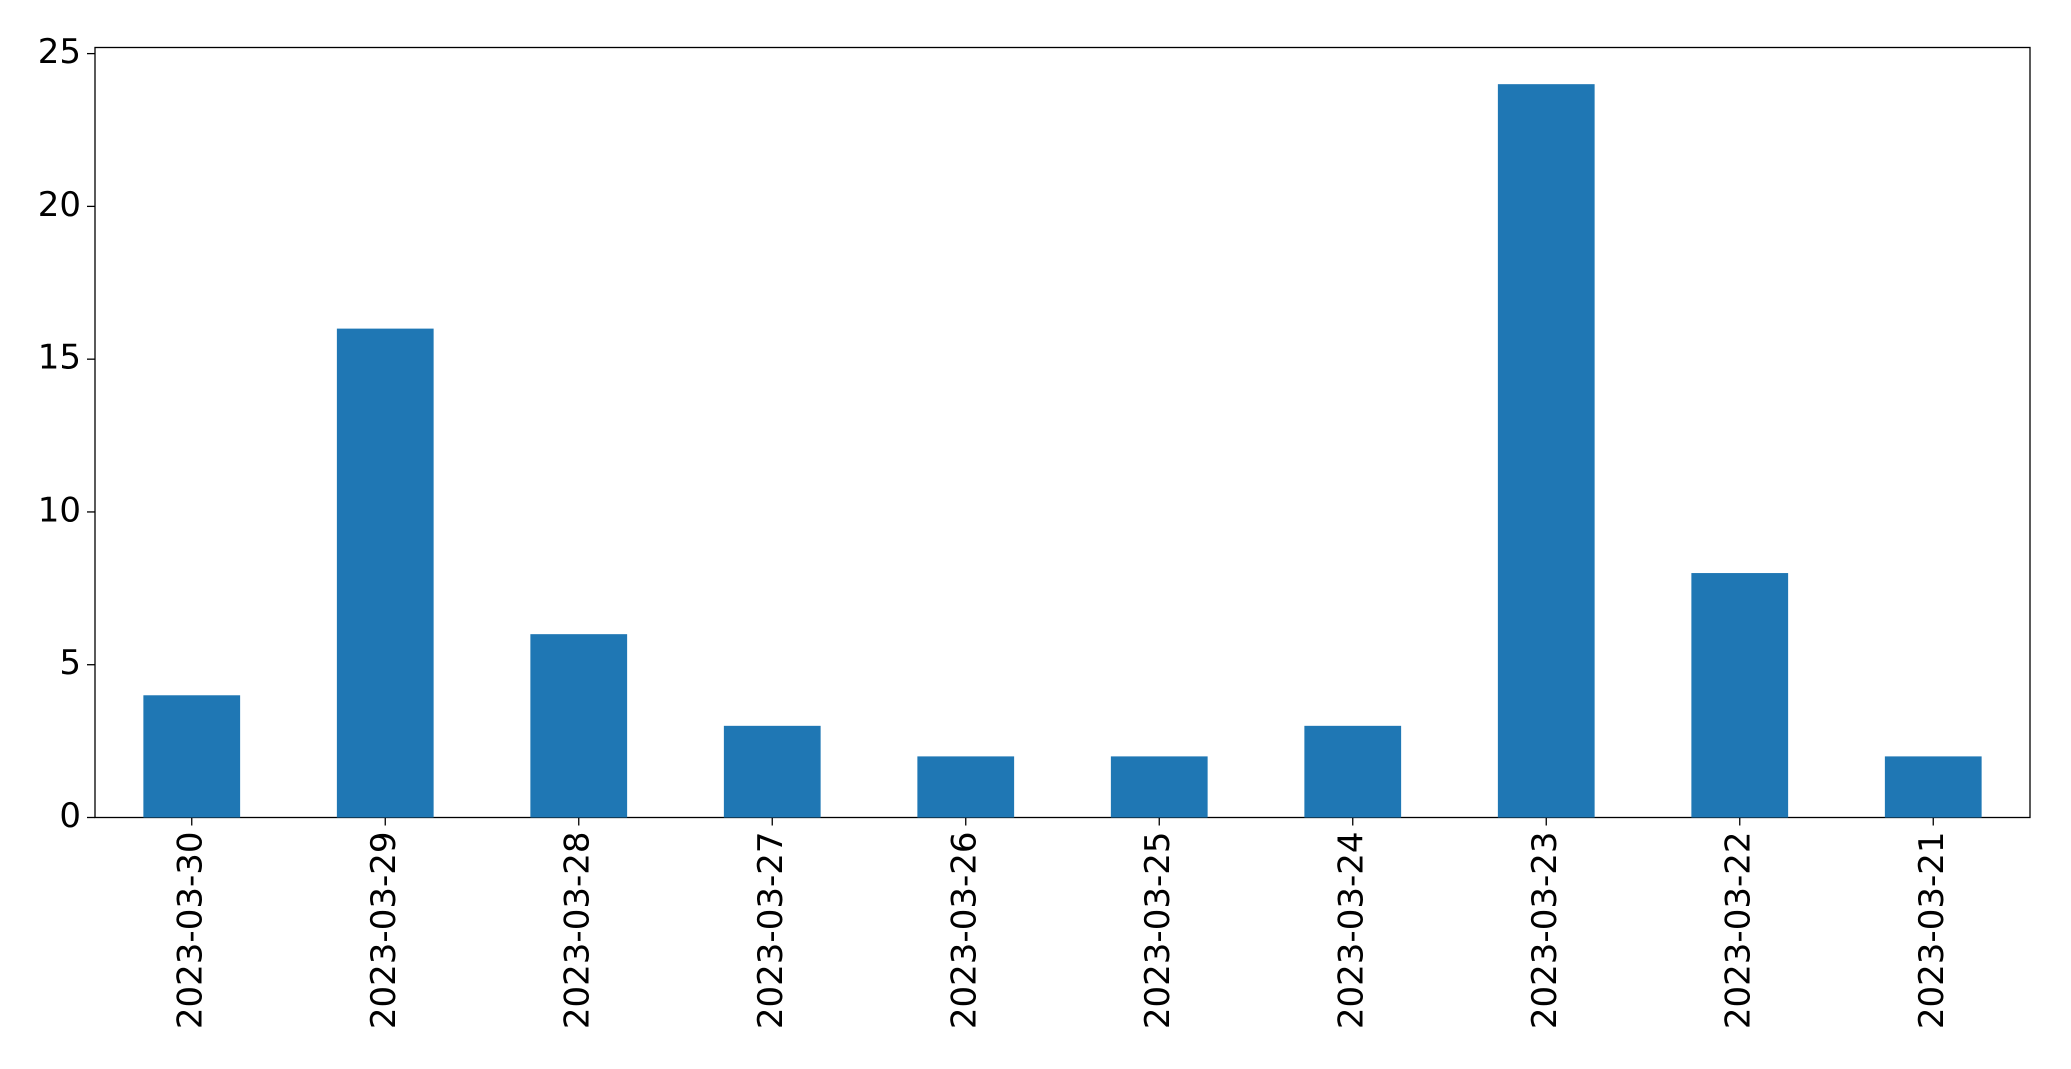  I want to click on y-tick-label: 15, so click(59, 358).